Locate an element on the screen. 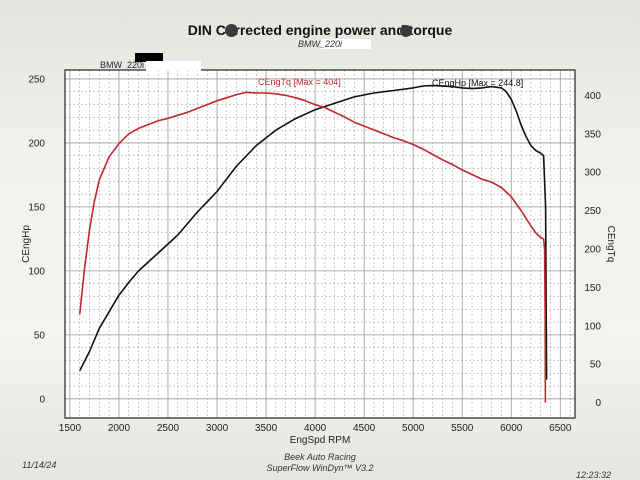 This screenshot has width=640, height=480. y2-tick-label: 250 is located at coordinates (592, 211).